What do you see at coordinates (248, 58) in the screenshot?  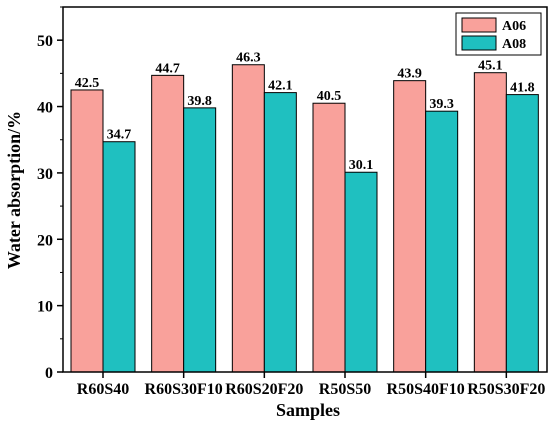 I see `data-label-a06-r60s20f20: 46.3` at bounding box center [248, 58].